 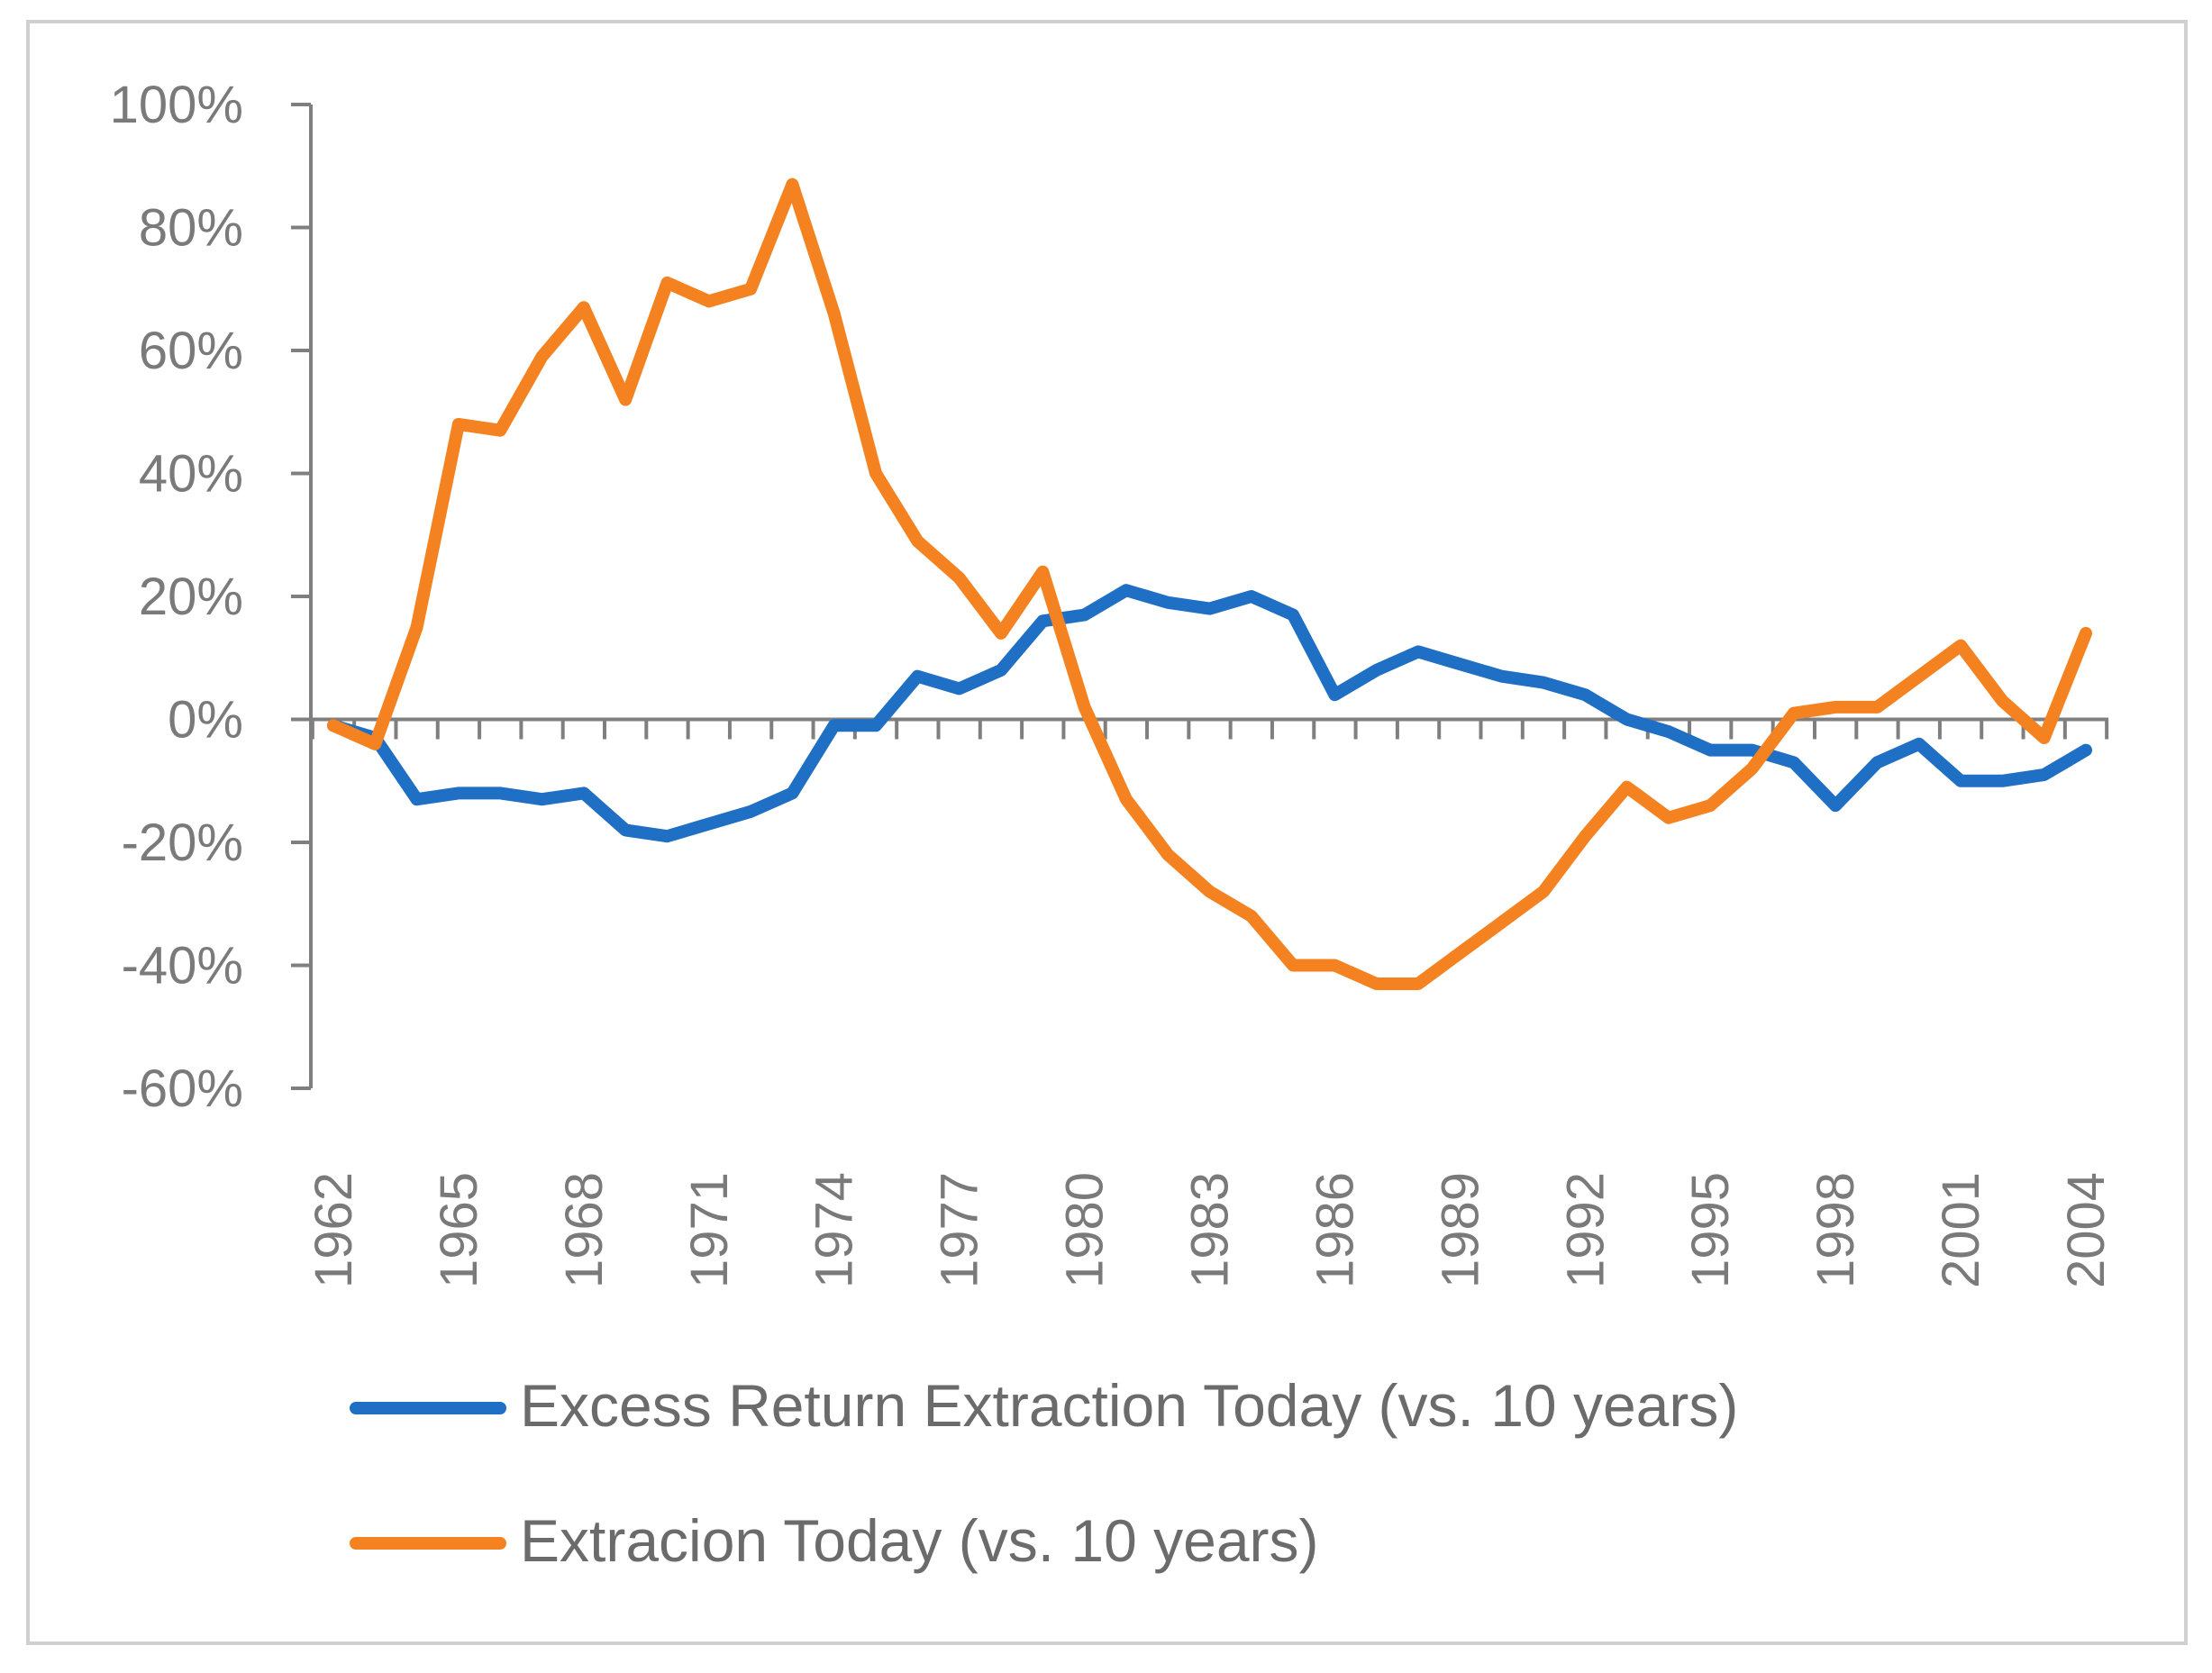 What do you see at coordinates (709, 1230) in the screenshot?
I see `x-tick-label: 1971` at bounding box center [709, 1230].